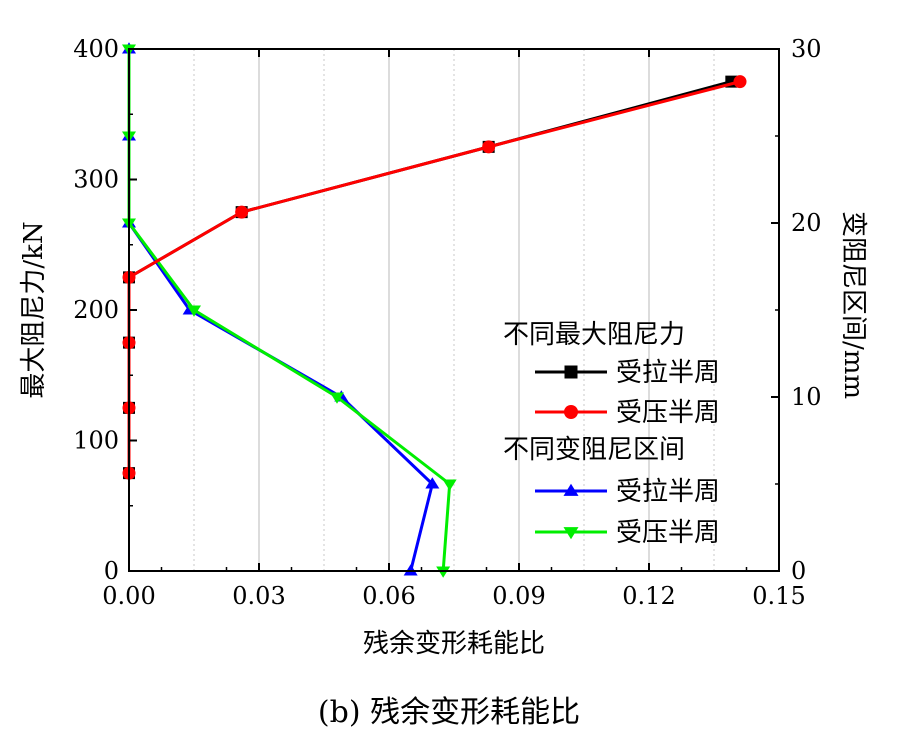  I want to click on left-y-tick-label: 0, so click(111, 571).